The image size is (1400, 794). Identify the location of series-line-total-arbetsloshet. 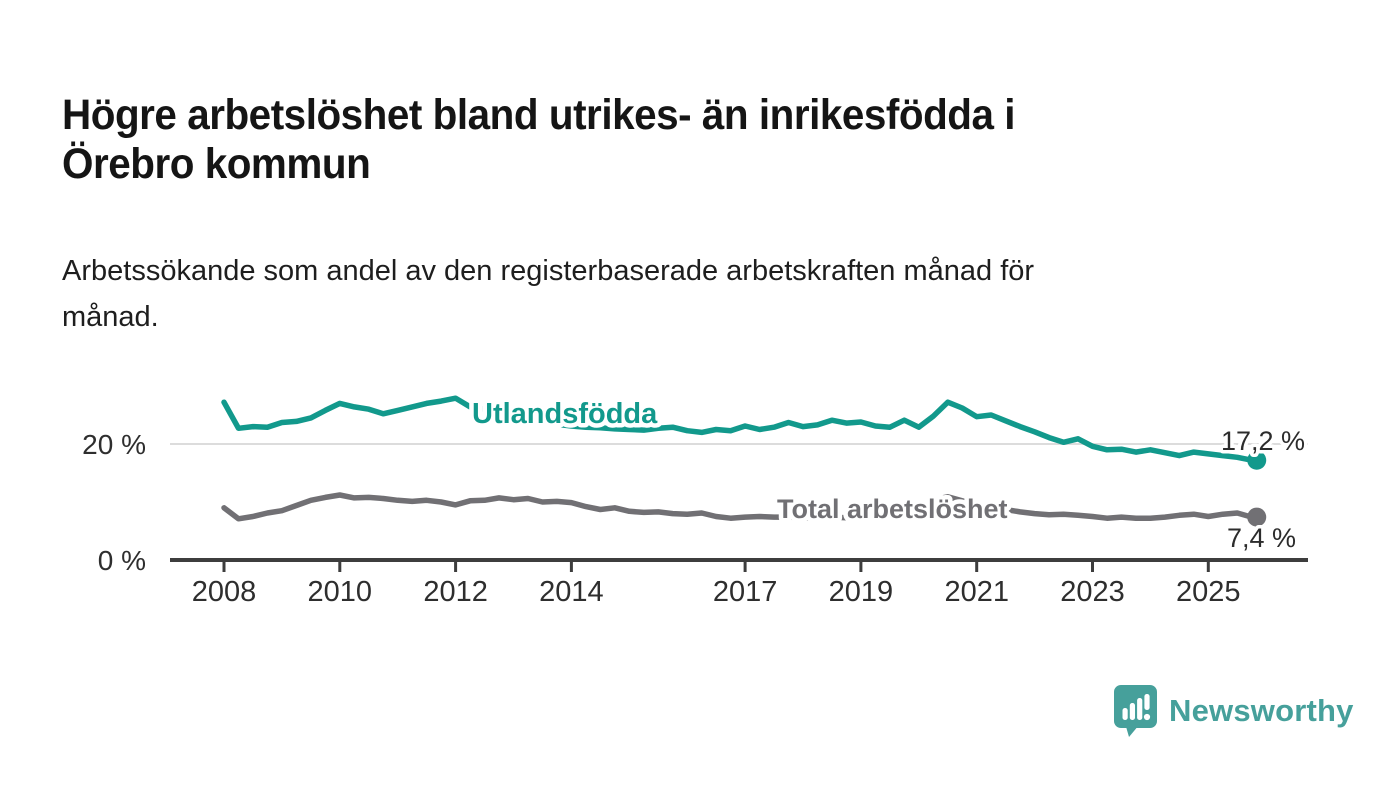
(738, 507).